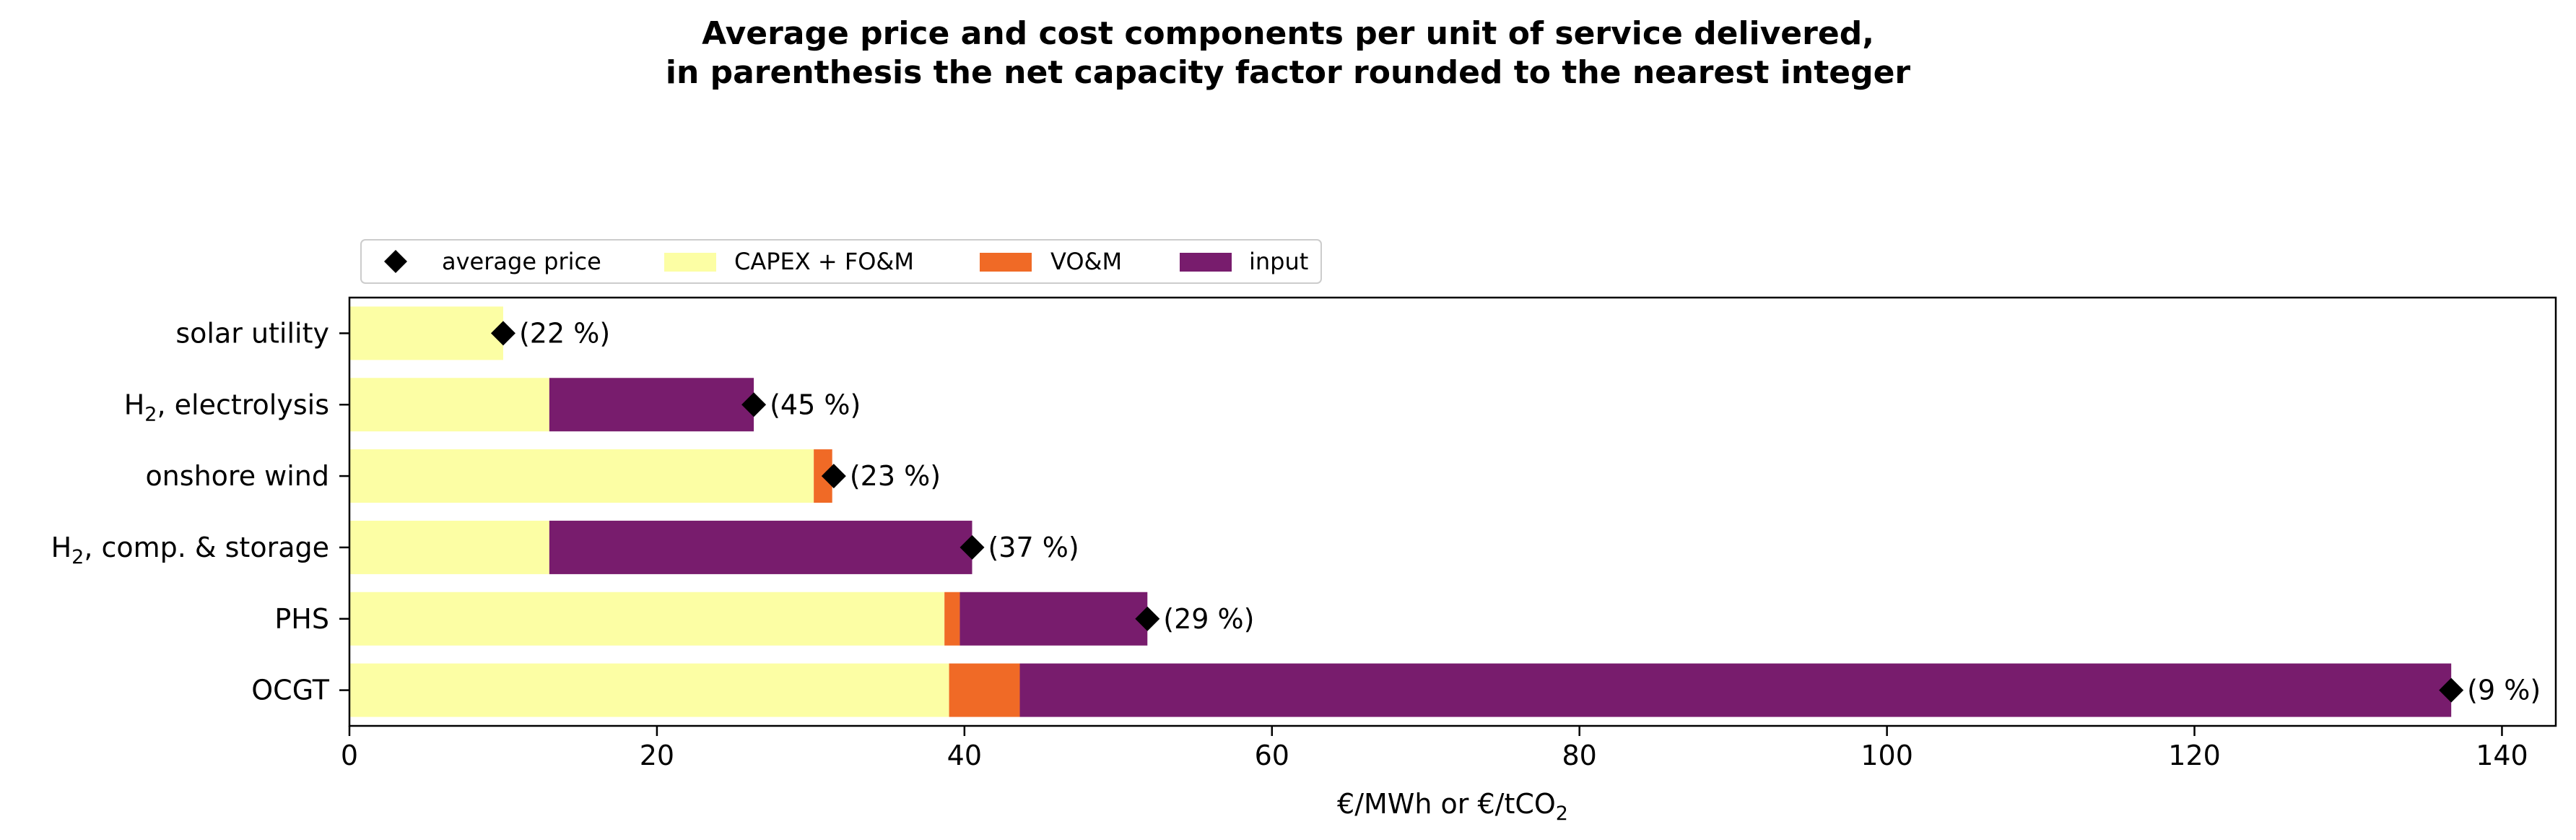  Describe the element at coordinates (1006, 262) in the screenshot. I see `legend-swatch-vo-m` at that location.